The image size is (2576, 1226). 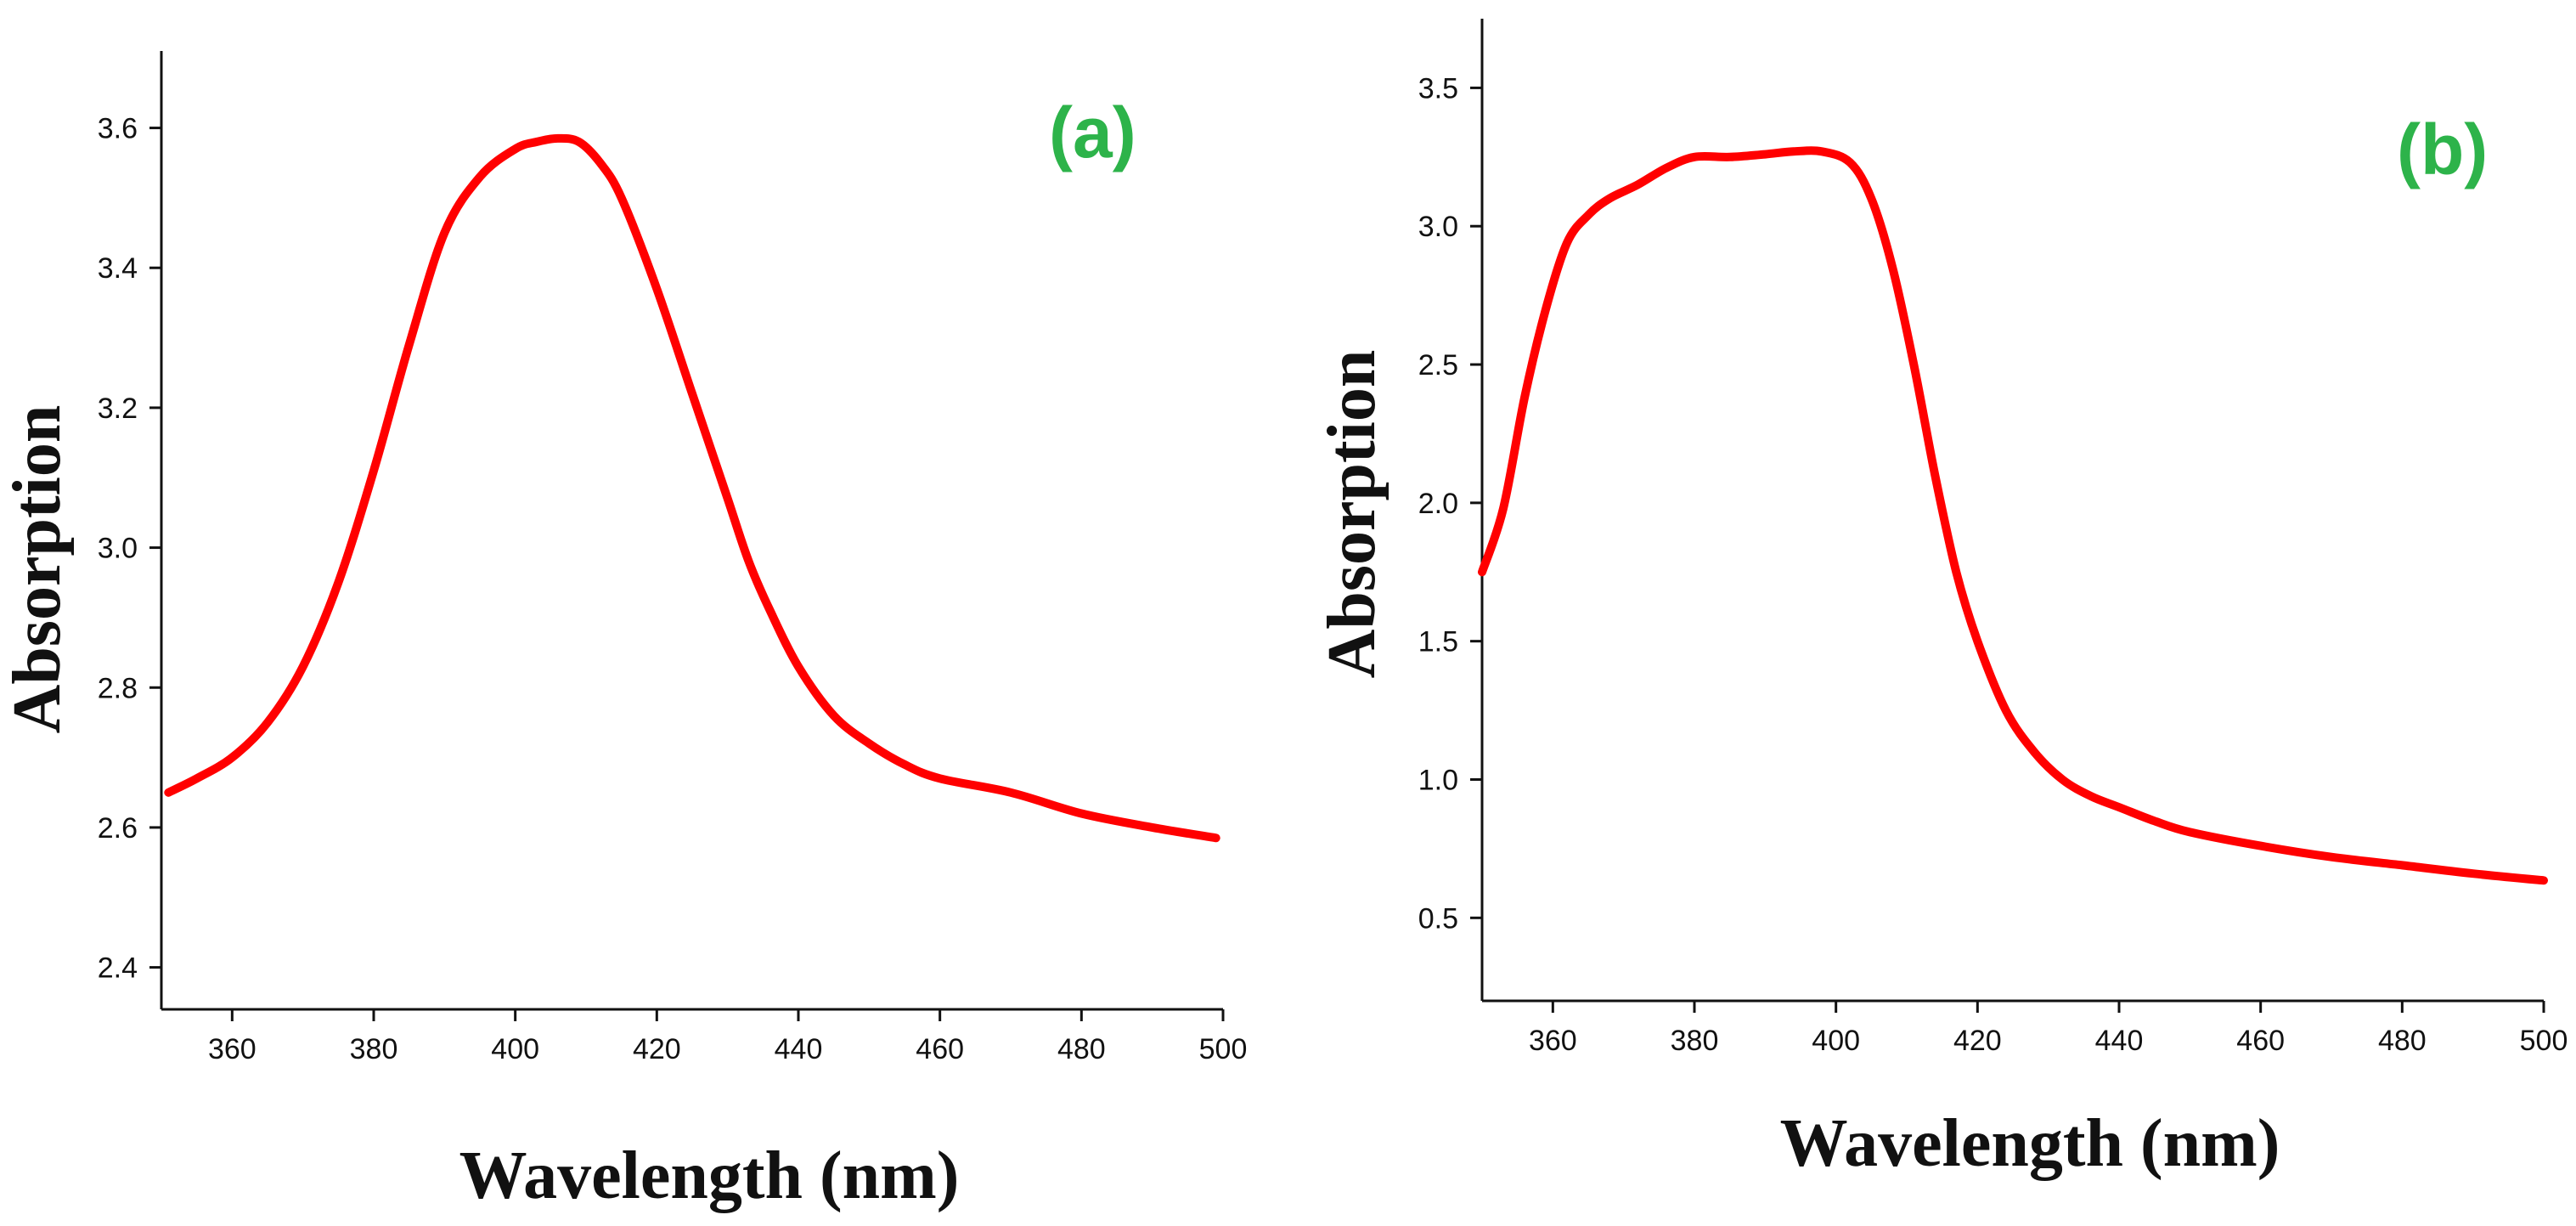 I want to click on x-tick-label-a-1: 380, so click(x=374, y=1049).